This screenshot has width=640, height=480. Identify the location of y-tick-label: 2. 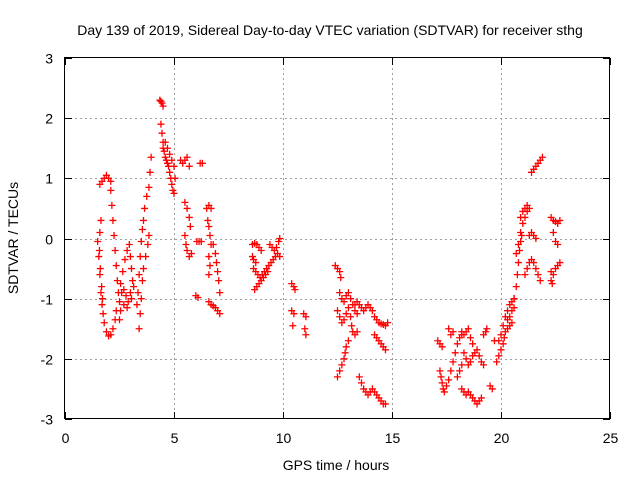
(49, 119).